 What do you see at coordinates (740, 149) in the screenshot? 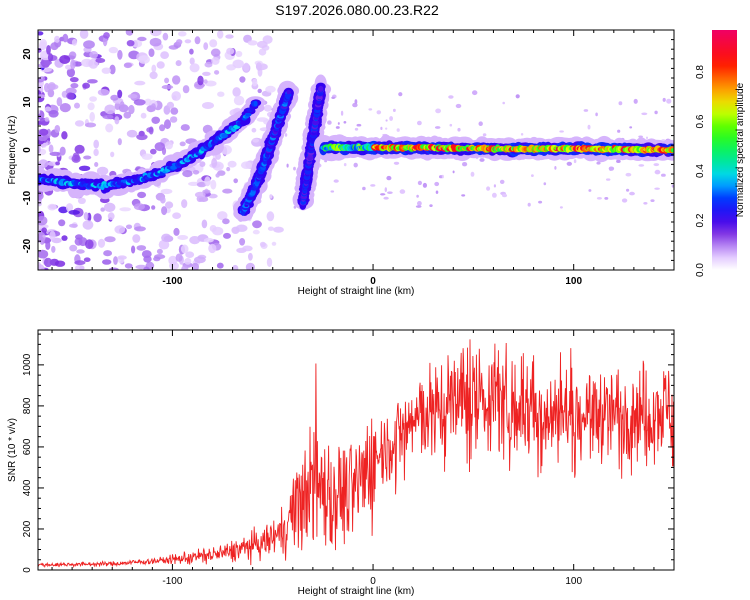
I see `colorbar-label: Normalized spectral amplitude` at bounding box center [740, 149].